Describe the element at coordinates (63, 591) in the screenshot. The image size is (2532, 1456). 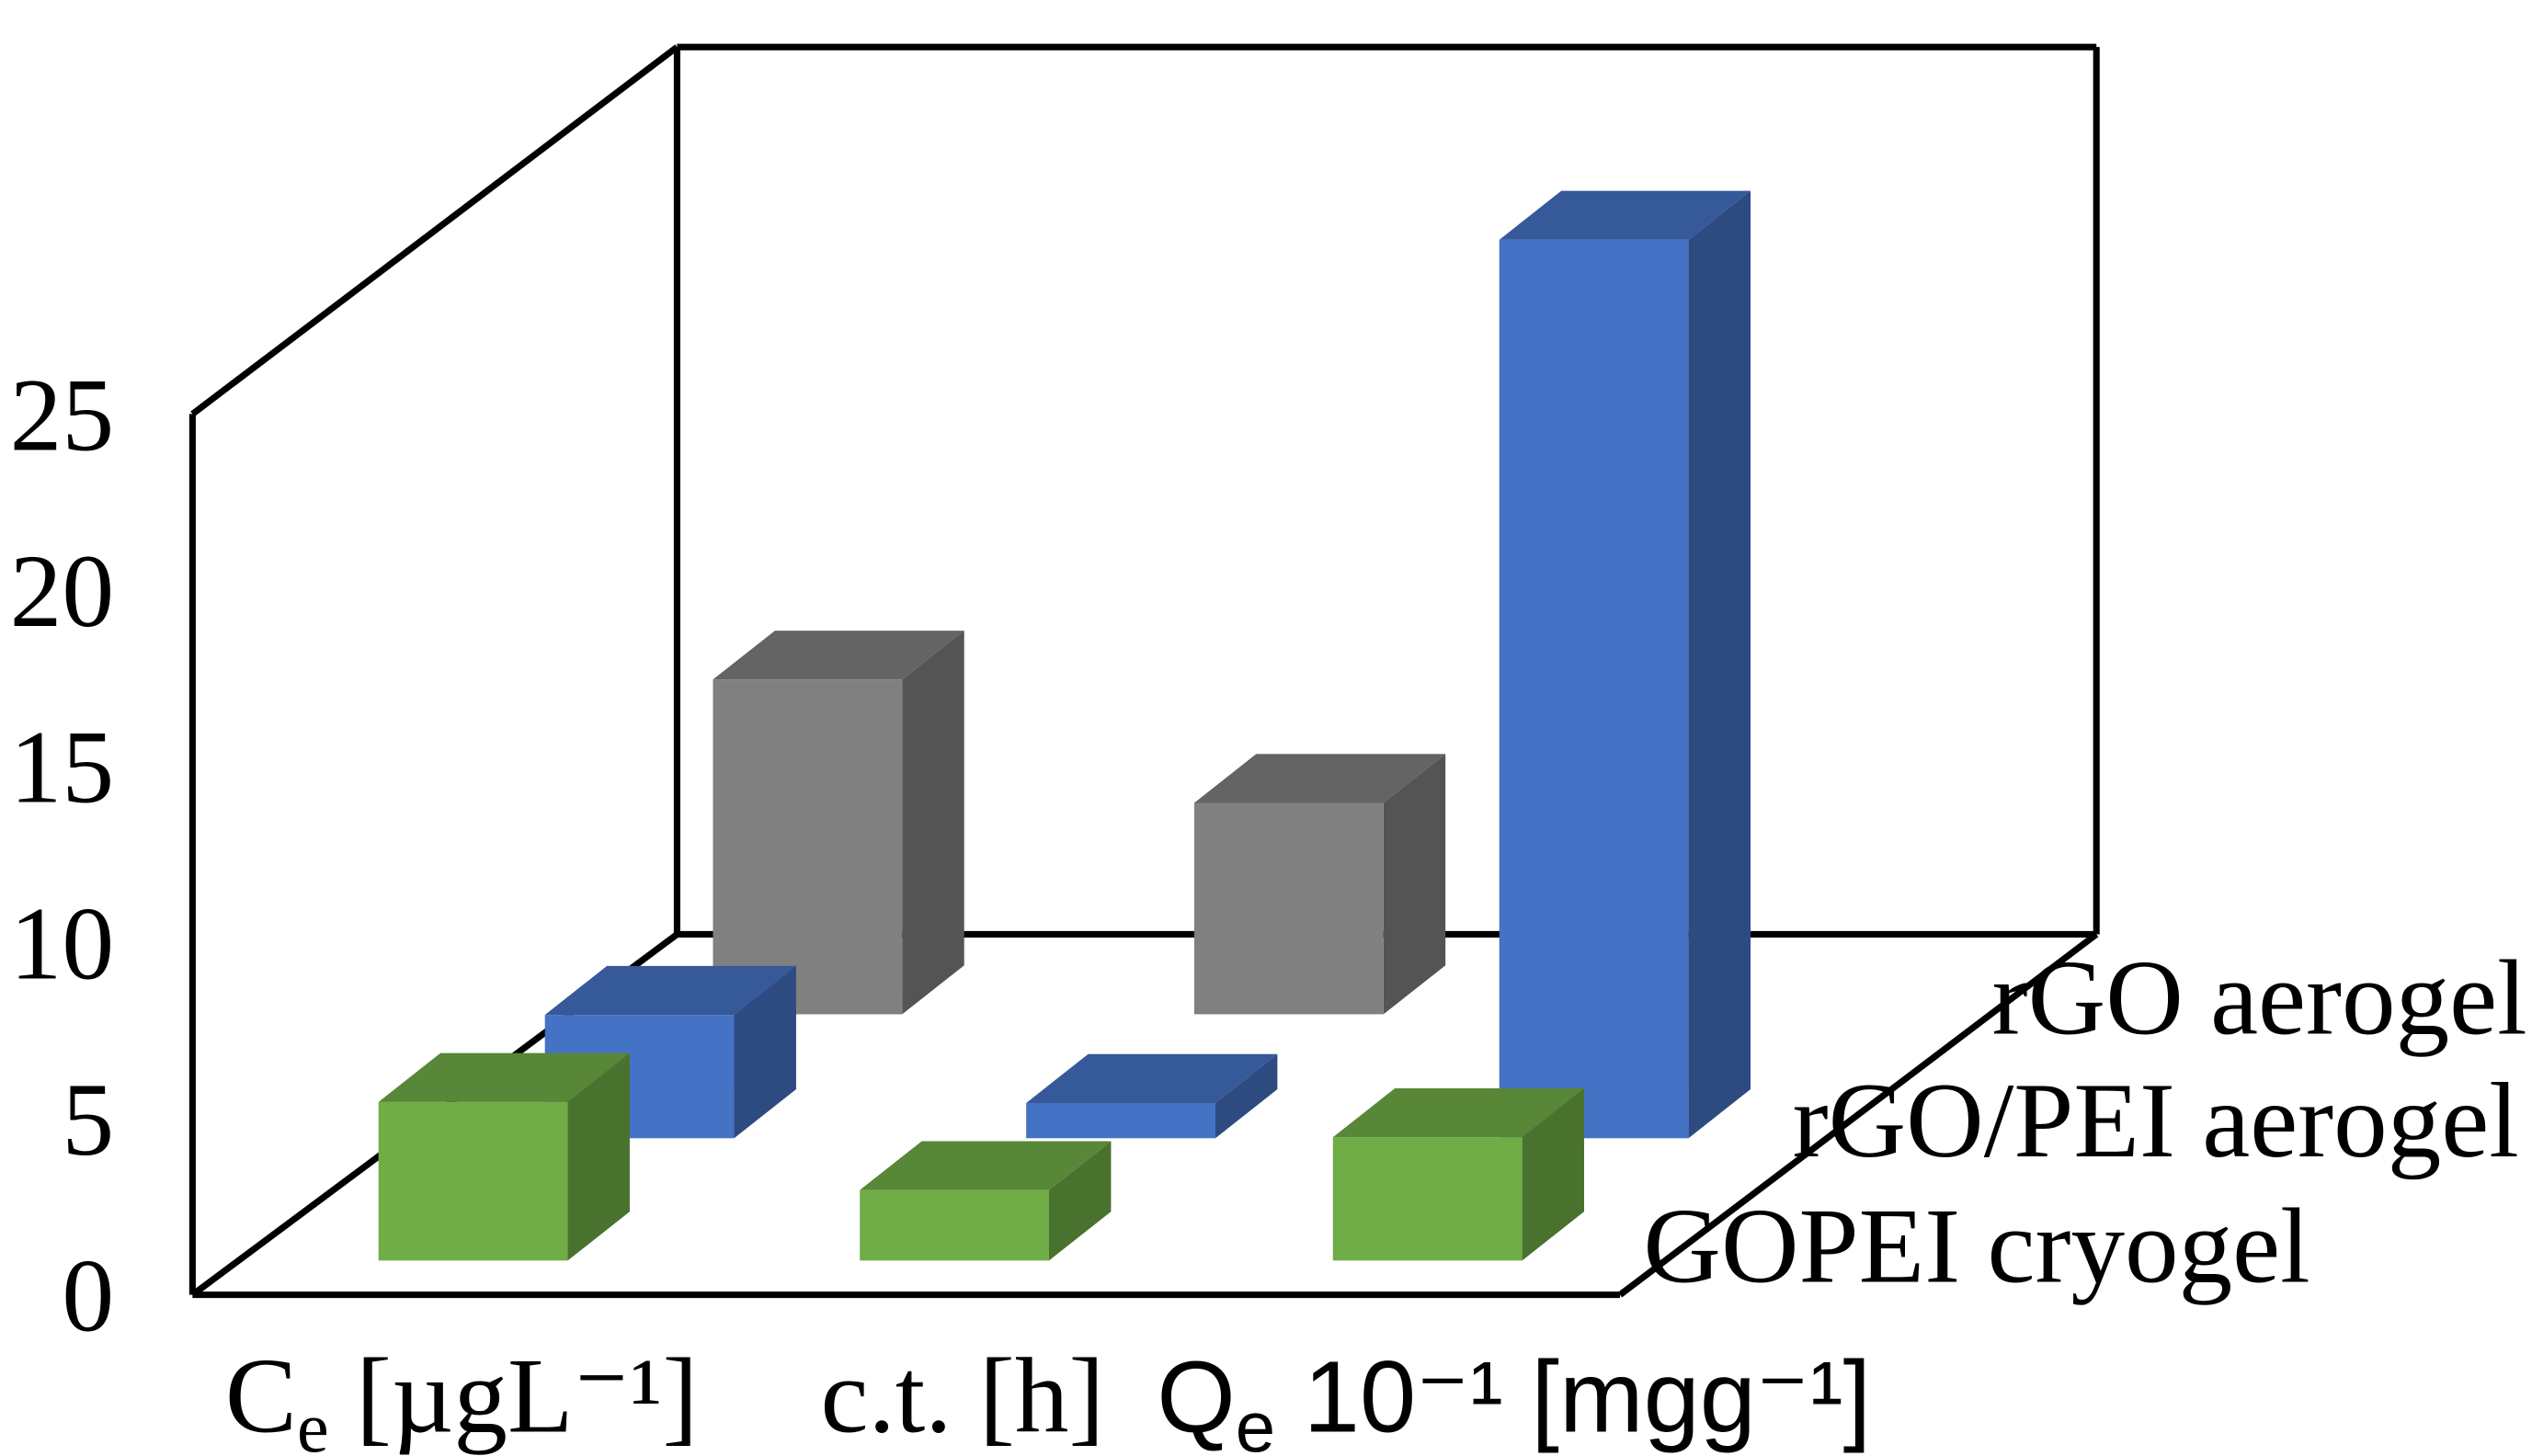
I see `y-tick-label: 20` at that location.